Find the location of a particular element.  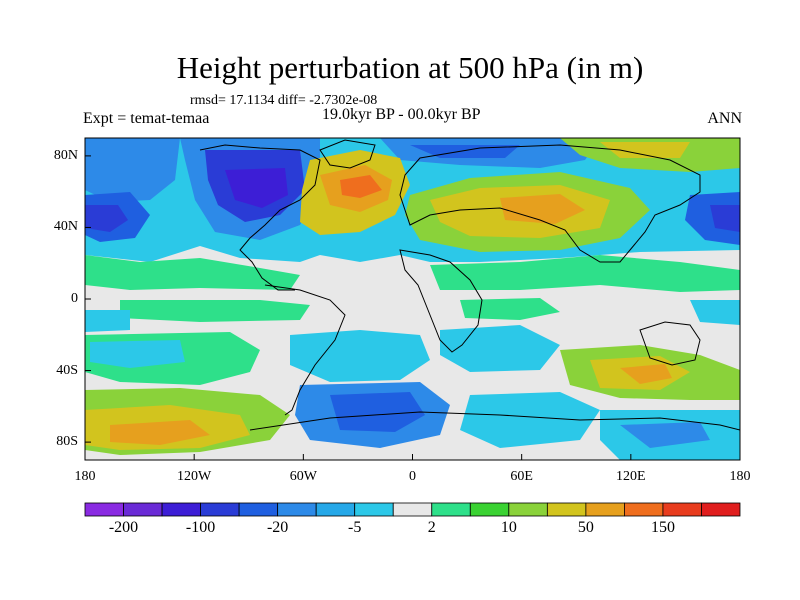

y-tick-label: 0 is located at coordinates (74, 298).